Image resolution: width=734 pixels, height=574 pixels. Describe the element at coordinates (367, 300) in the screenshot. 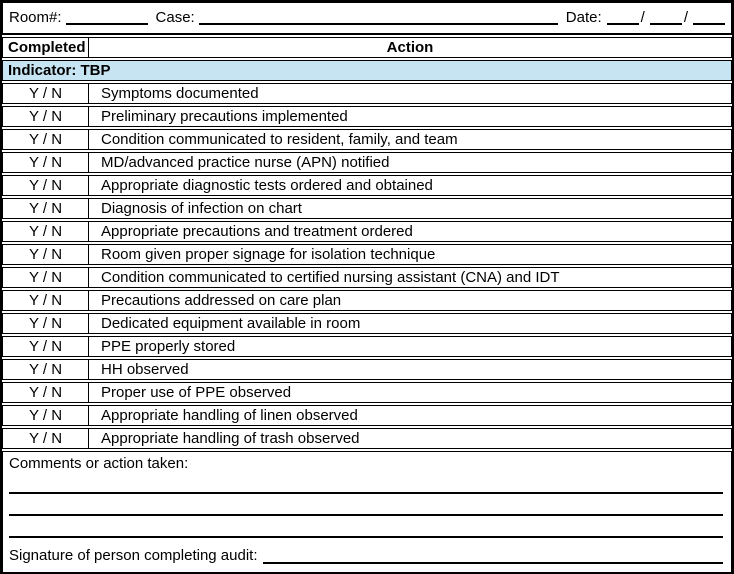

I see `table-row: Y / N Precautions addressed on care plan` at that location.